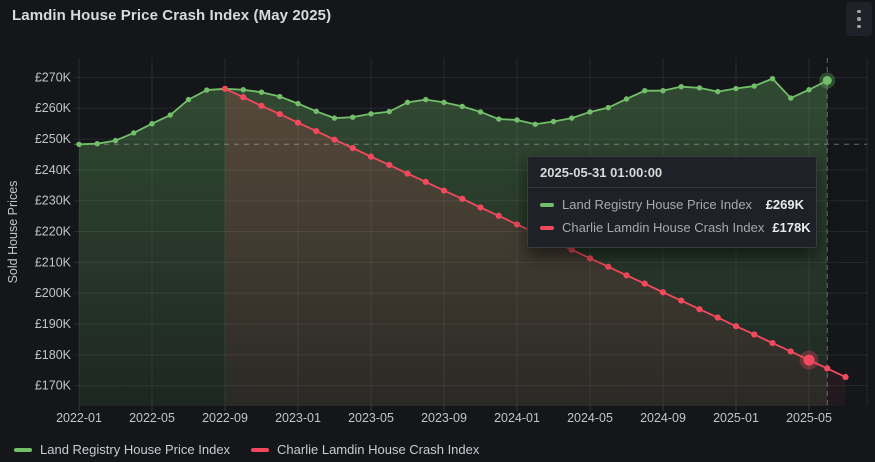 The width and height of the screenshot is (875, 462). What do you see at coordinates (53, 324) in the screenshot?
I see `y-tick-label: £190K` at bounding box center [53, 324].